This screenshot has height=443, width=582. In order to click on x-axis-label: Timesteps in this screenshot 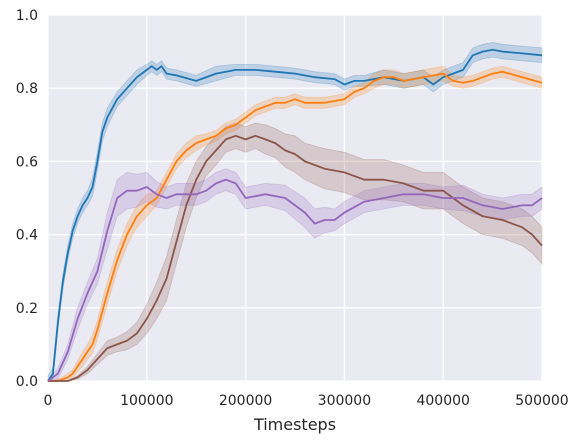, I will do `click(294, 424)`.